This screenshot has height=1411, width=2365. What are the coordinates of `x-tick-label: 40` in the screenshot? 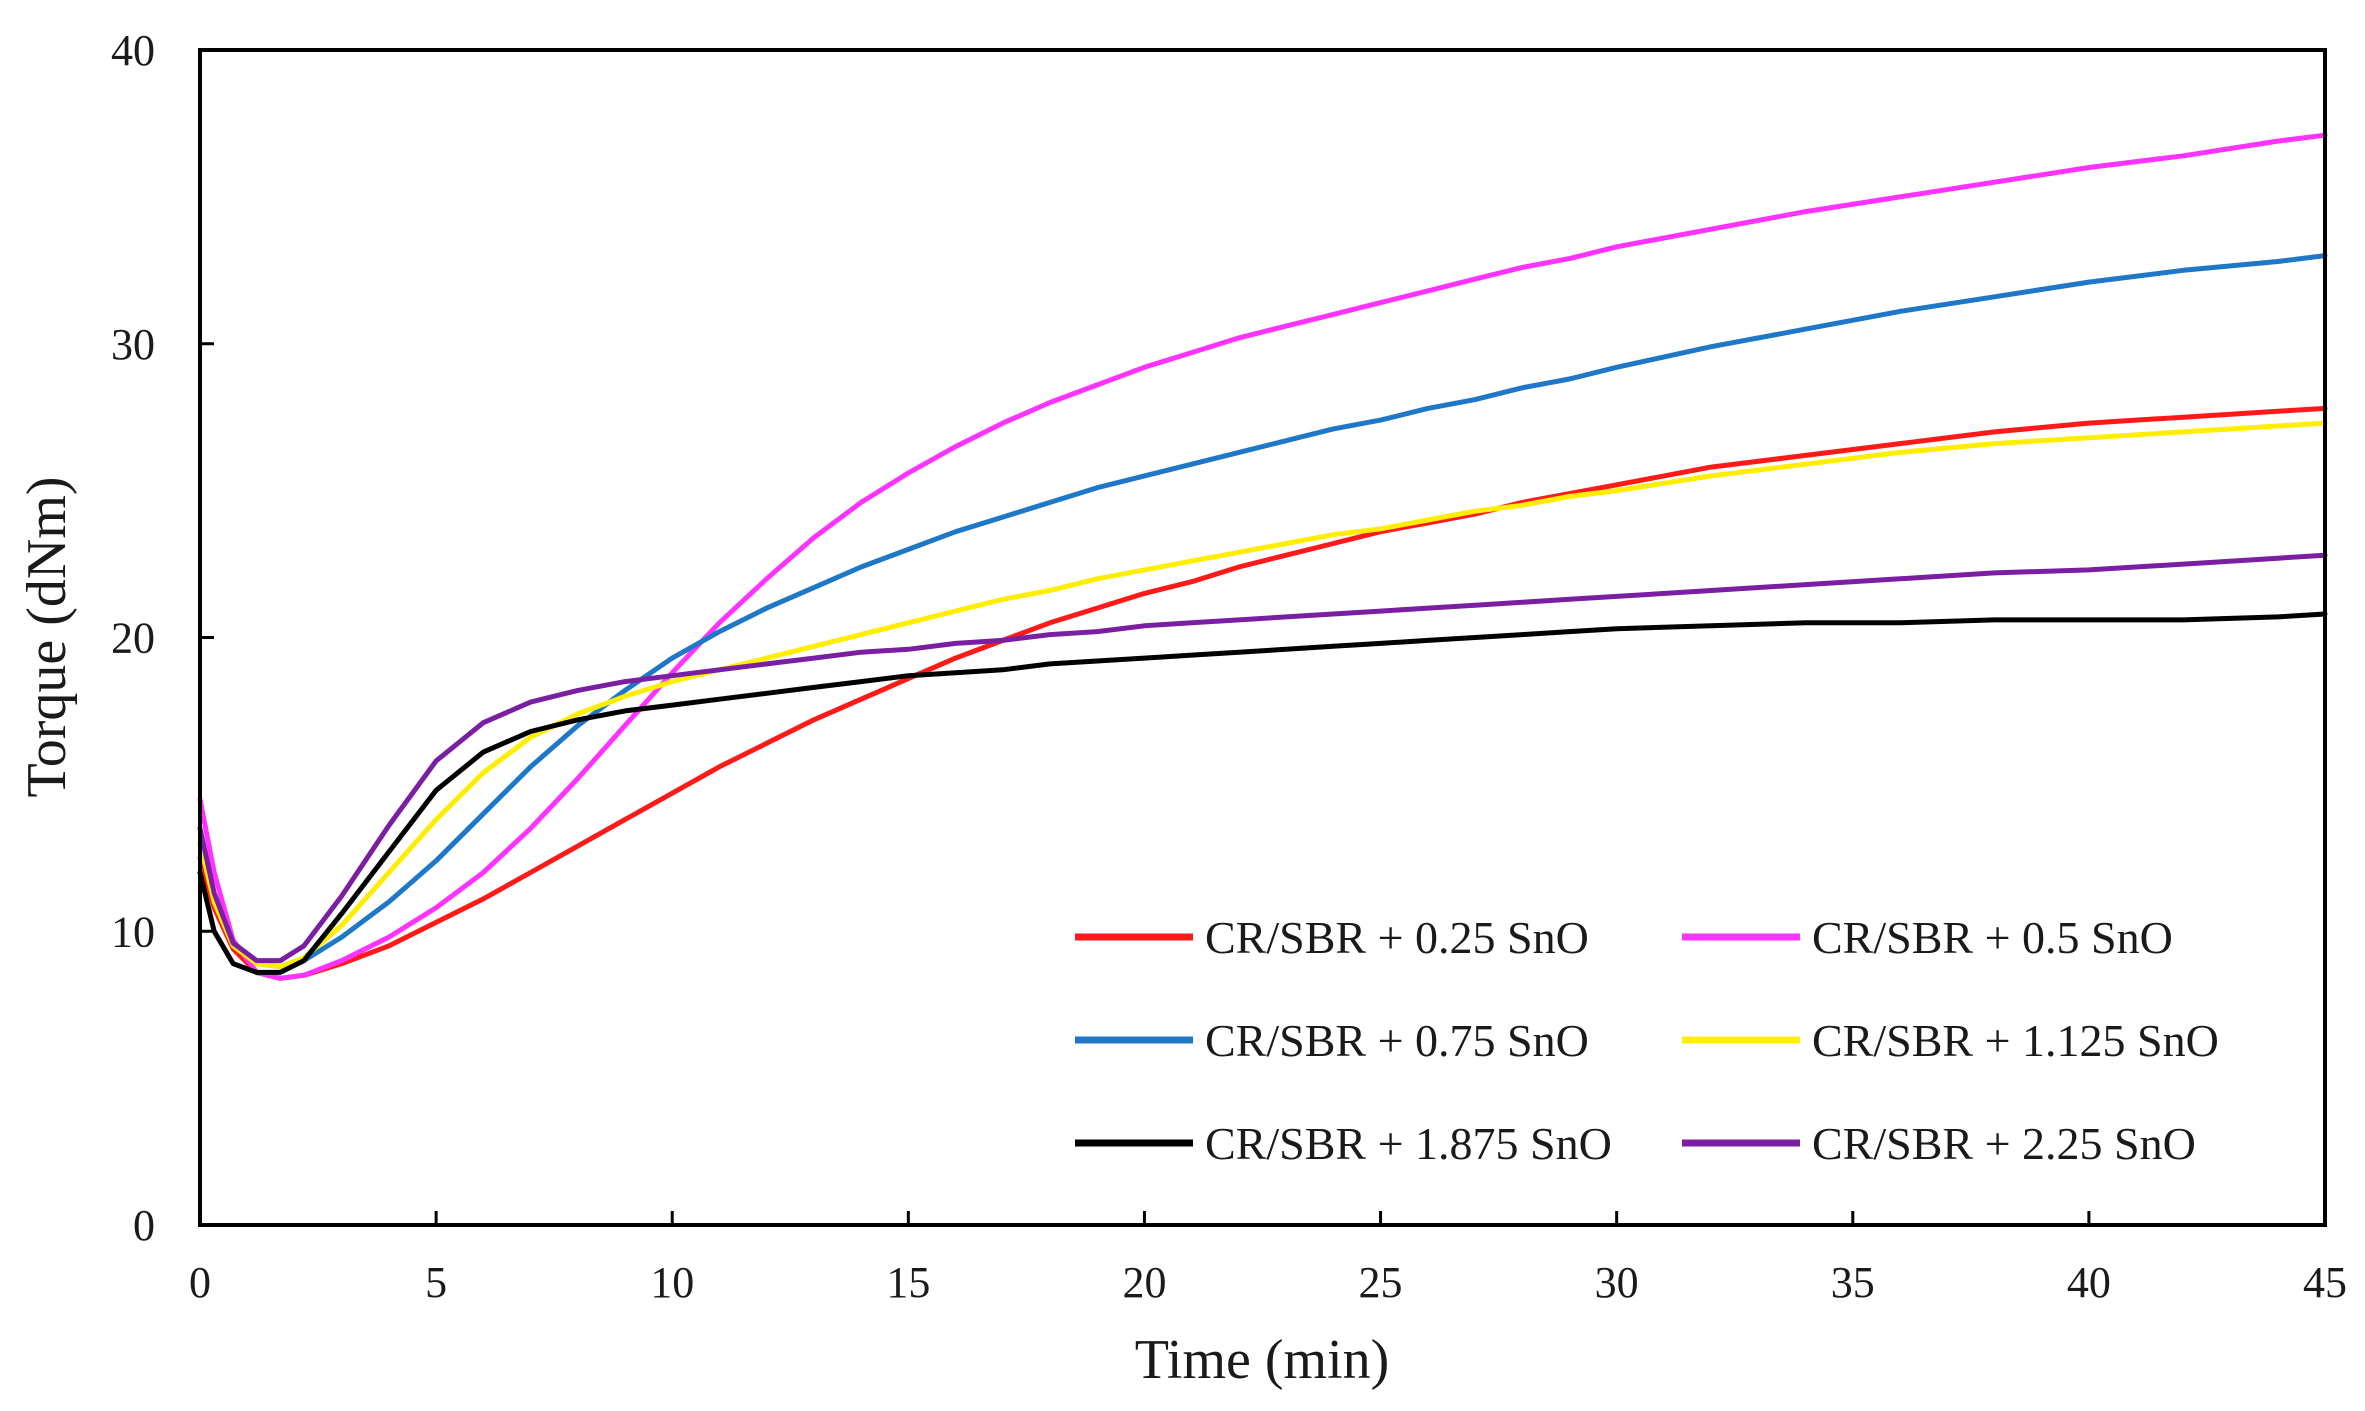 It's located at (2089, 1282).